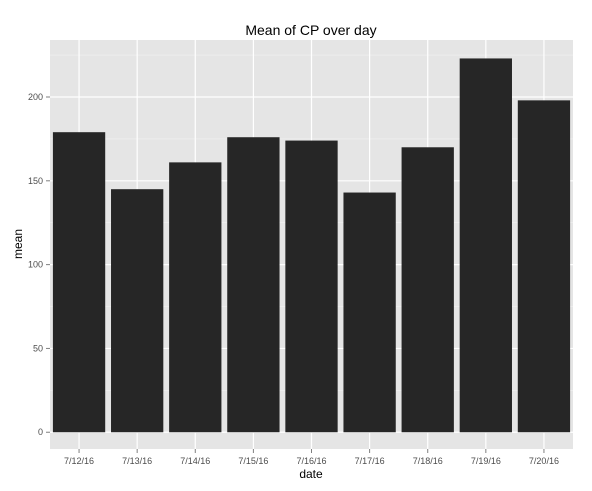 This screenshot has width=592, height=491. What do you see at coordinates (485, 245) in the screenshot?
I see `bar-7/19/16` at bounding box center [485, 245].